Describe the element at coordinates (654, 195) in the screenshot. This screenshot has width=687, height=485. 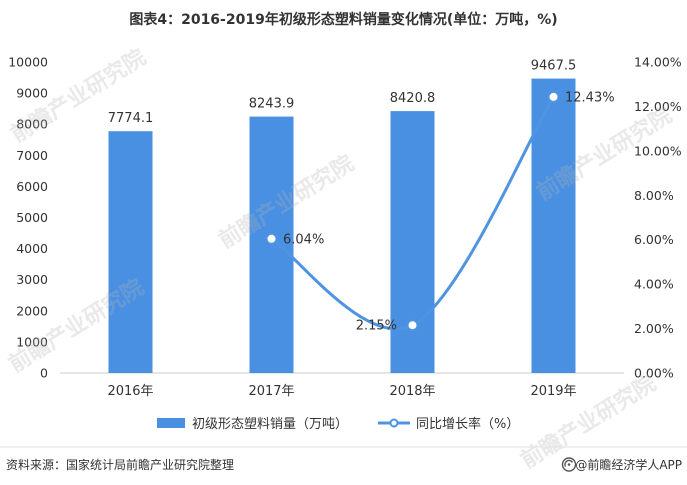
I see `y-tick-label-right: 8.00%` at that location.